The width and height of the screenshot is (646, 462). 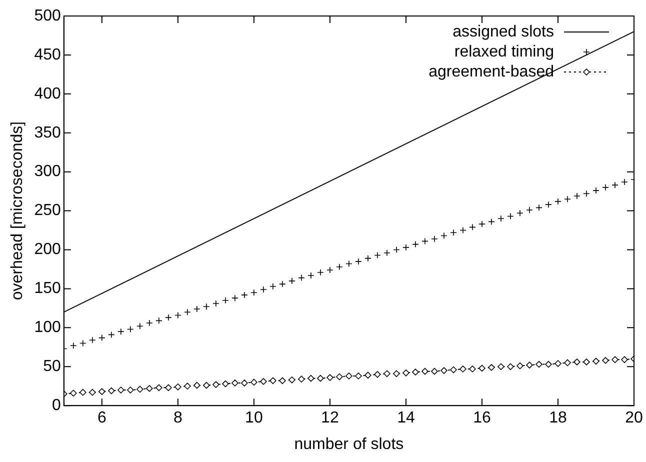 I want to click on x-tick-label: 16, so click(x=482, y=418).